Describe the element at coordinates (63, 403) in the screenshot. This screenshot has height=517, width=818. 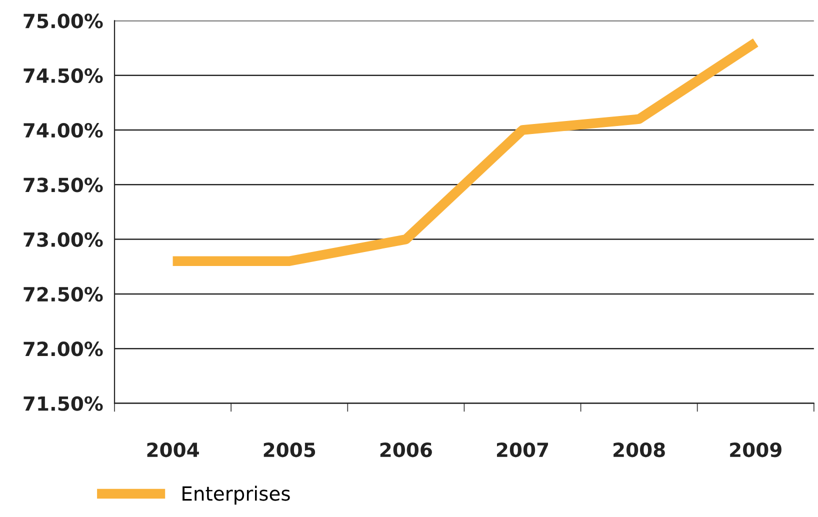
I see `y-tick-label: 71.50%` at that location.